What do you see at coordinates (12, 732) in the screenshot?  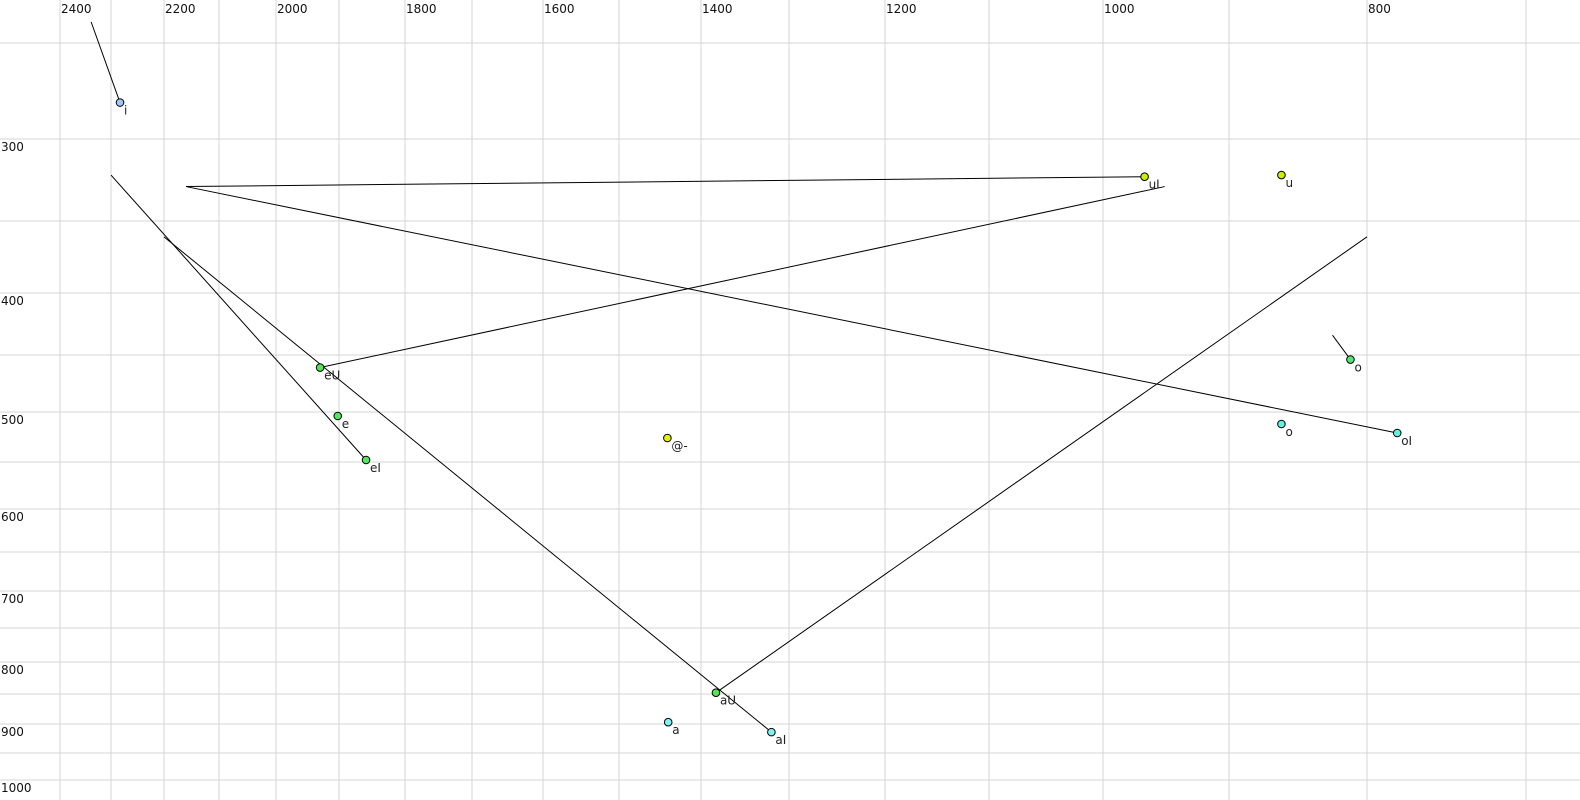 I see `y-tick-label: 900` at bounding box center [12, 732].